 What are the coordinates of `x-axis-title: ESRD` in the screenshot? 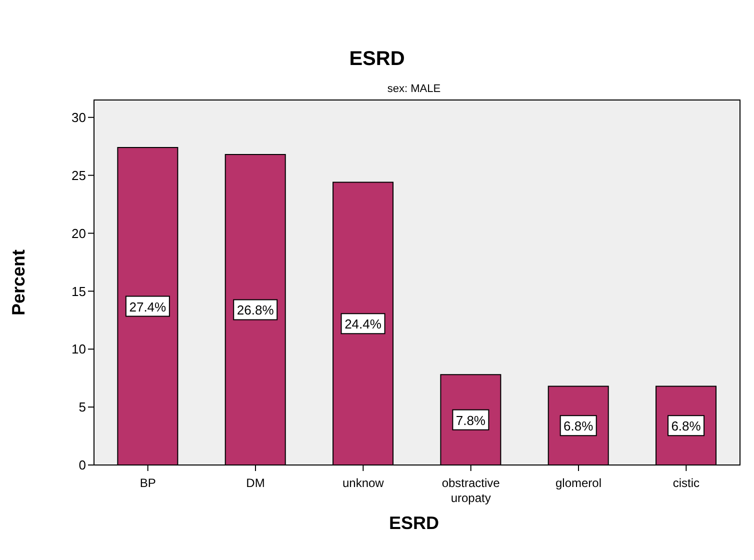 It's located at (414, 523).